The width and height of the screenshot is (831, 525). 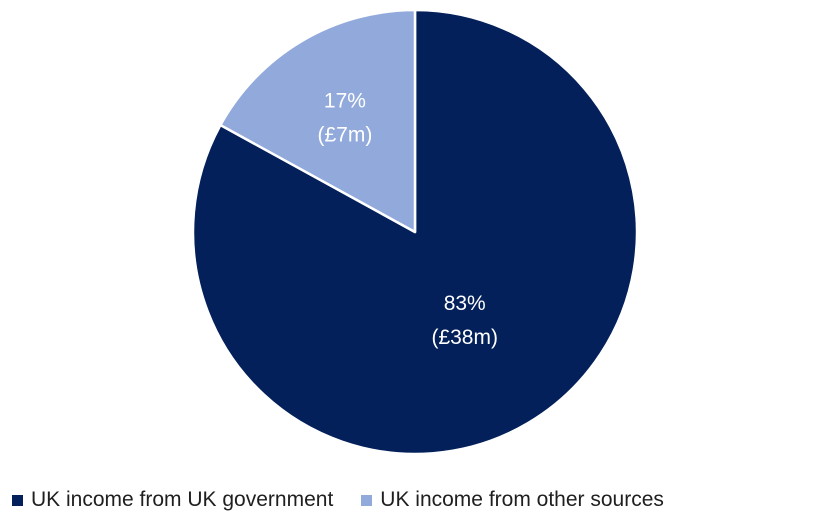 What do you see at coordinates (345, 135) in the screenshot?
I see `slice-amount-label-1: (£7m)` at bounding box center [345, 135].